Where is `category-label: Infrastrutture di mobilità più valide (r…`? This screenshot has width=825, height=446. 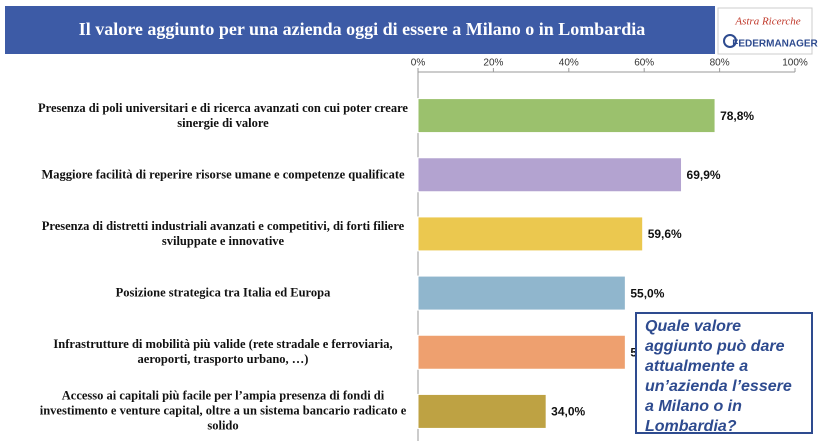 category-label: Infrastrutture di mobilità più valide (r… is located at coordinates (223, 352).